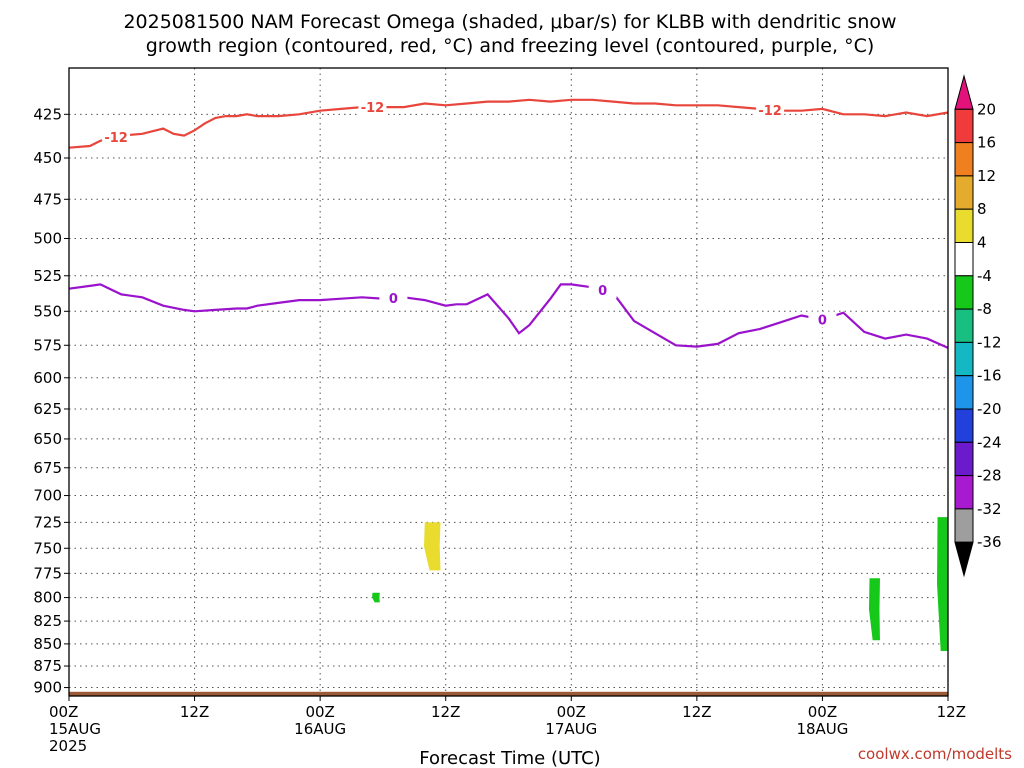 The image size is (1024, 768). What do you see at coordinates (47, 345) in the screenshot?
I see `y-tick-label: 575` at bounding box center [47, 345].